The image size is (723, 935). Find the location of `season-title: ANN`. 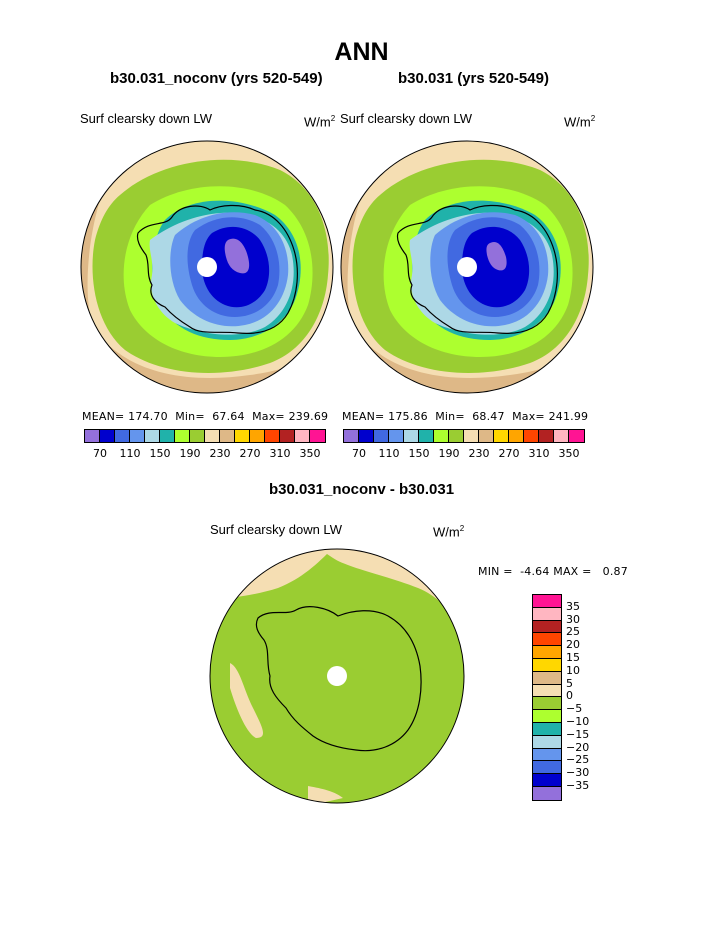

season-title: ANN is located at coordinates (361, 52).